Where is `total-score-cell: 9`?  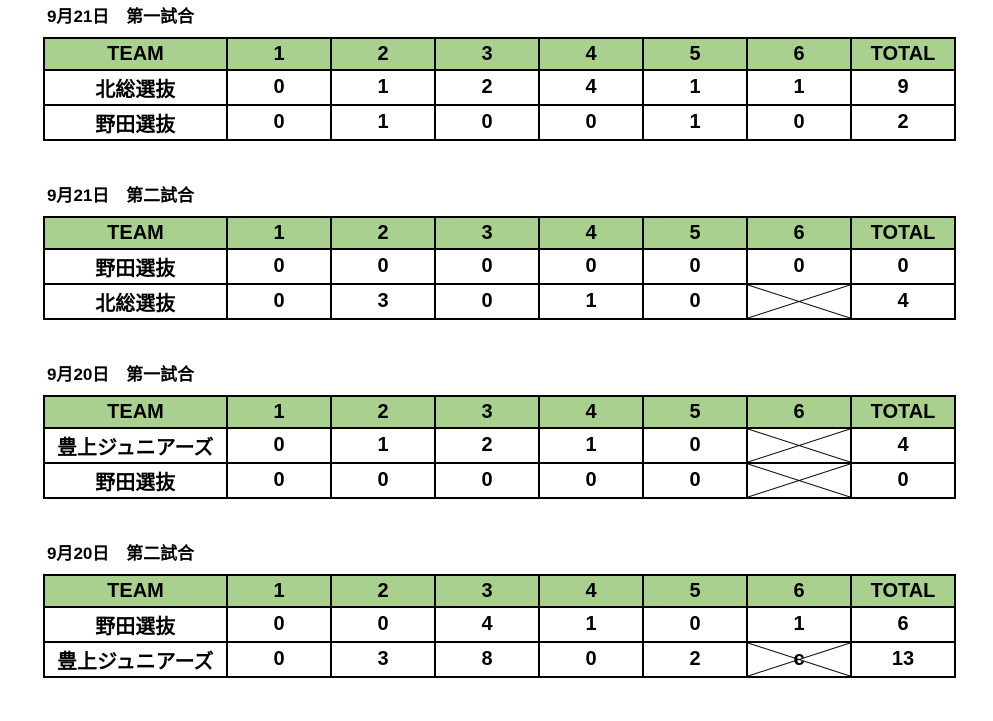
total-score-cell: 9 is located at coordinates (903, 87).